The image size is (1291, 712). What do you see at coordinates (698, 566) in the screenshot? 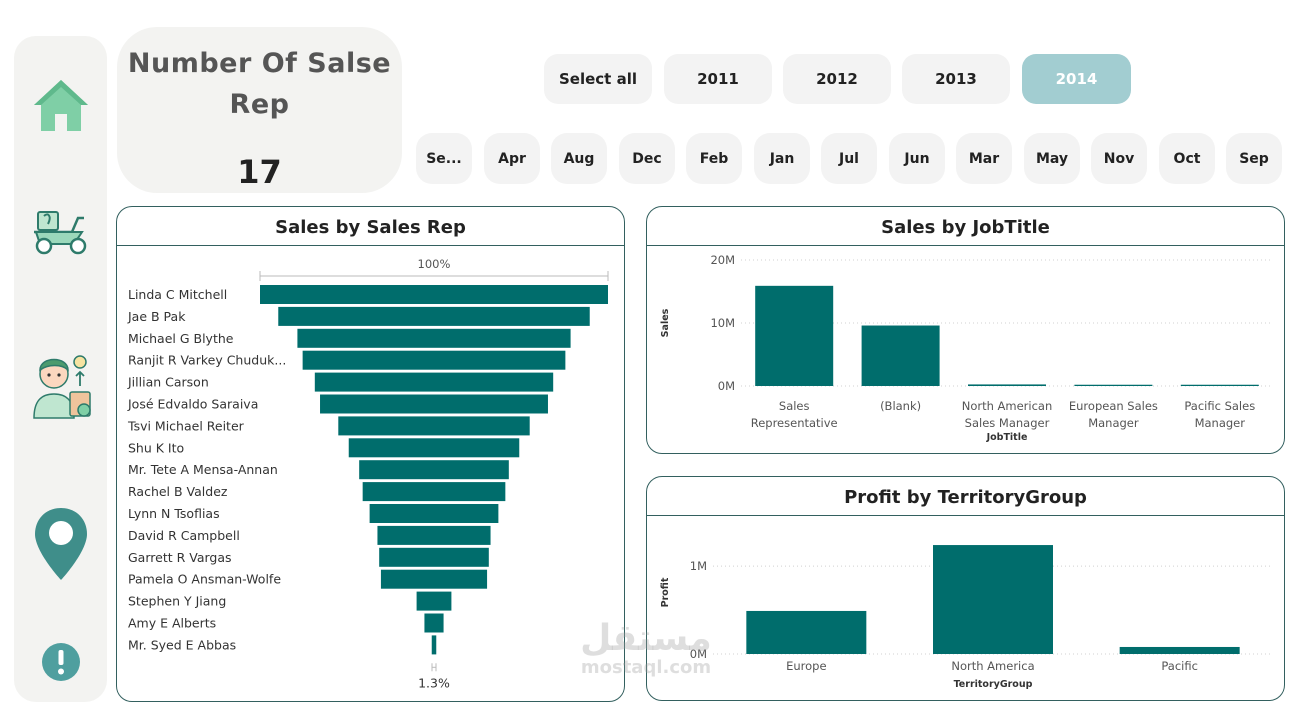
I see `y-tick-label: 1M` at bounding box center [698, 566].